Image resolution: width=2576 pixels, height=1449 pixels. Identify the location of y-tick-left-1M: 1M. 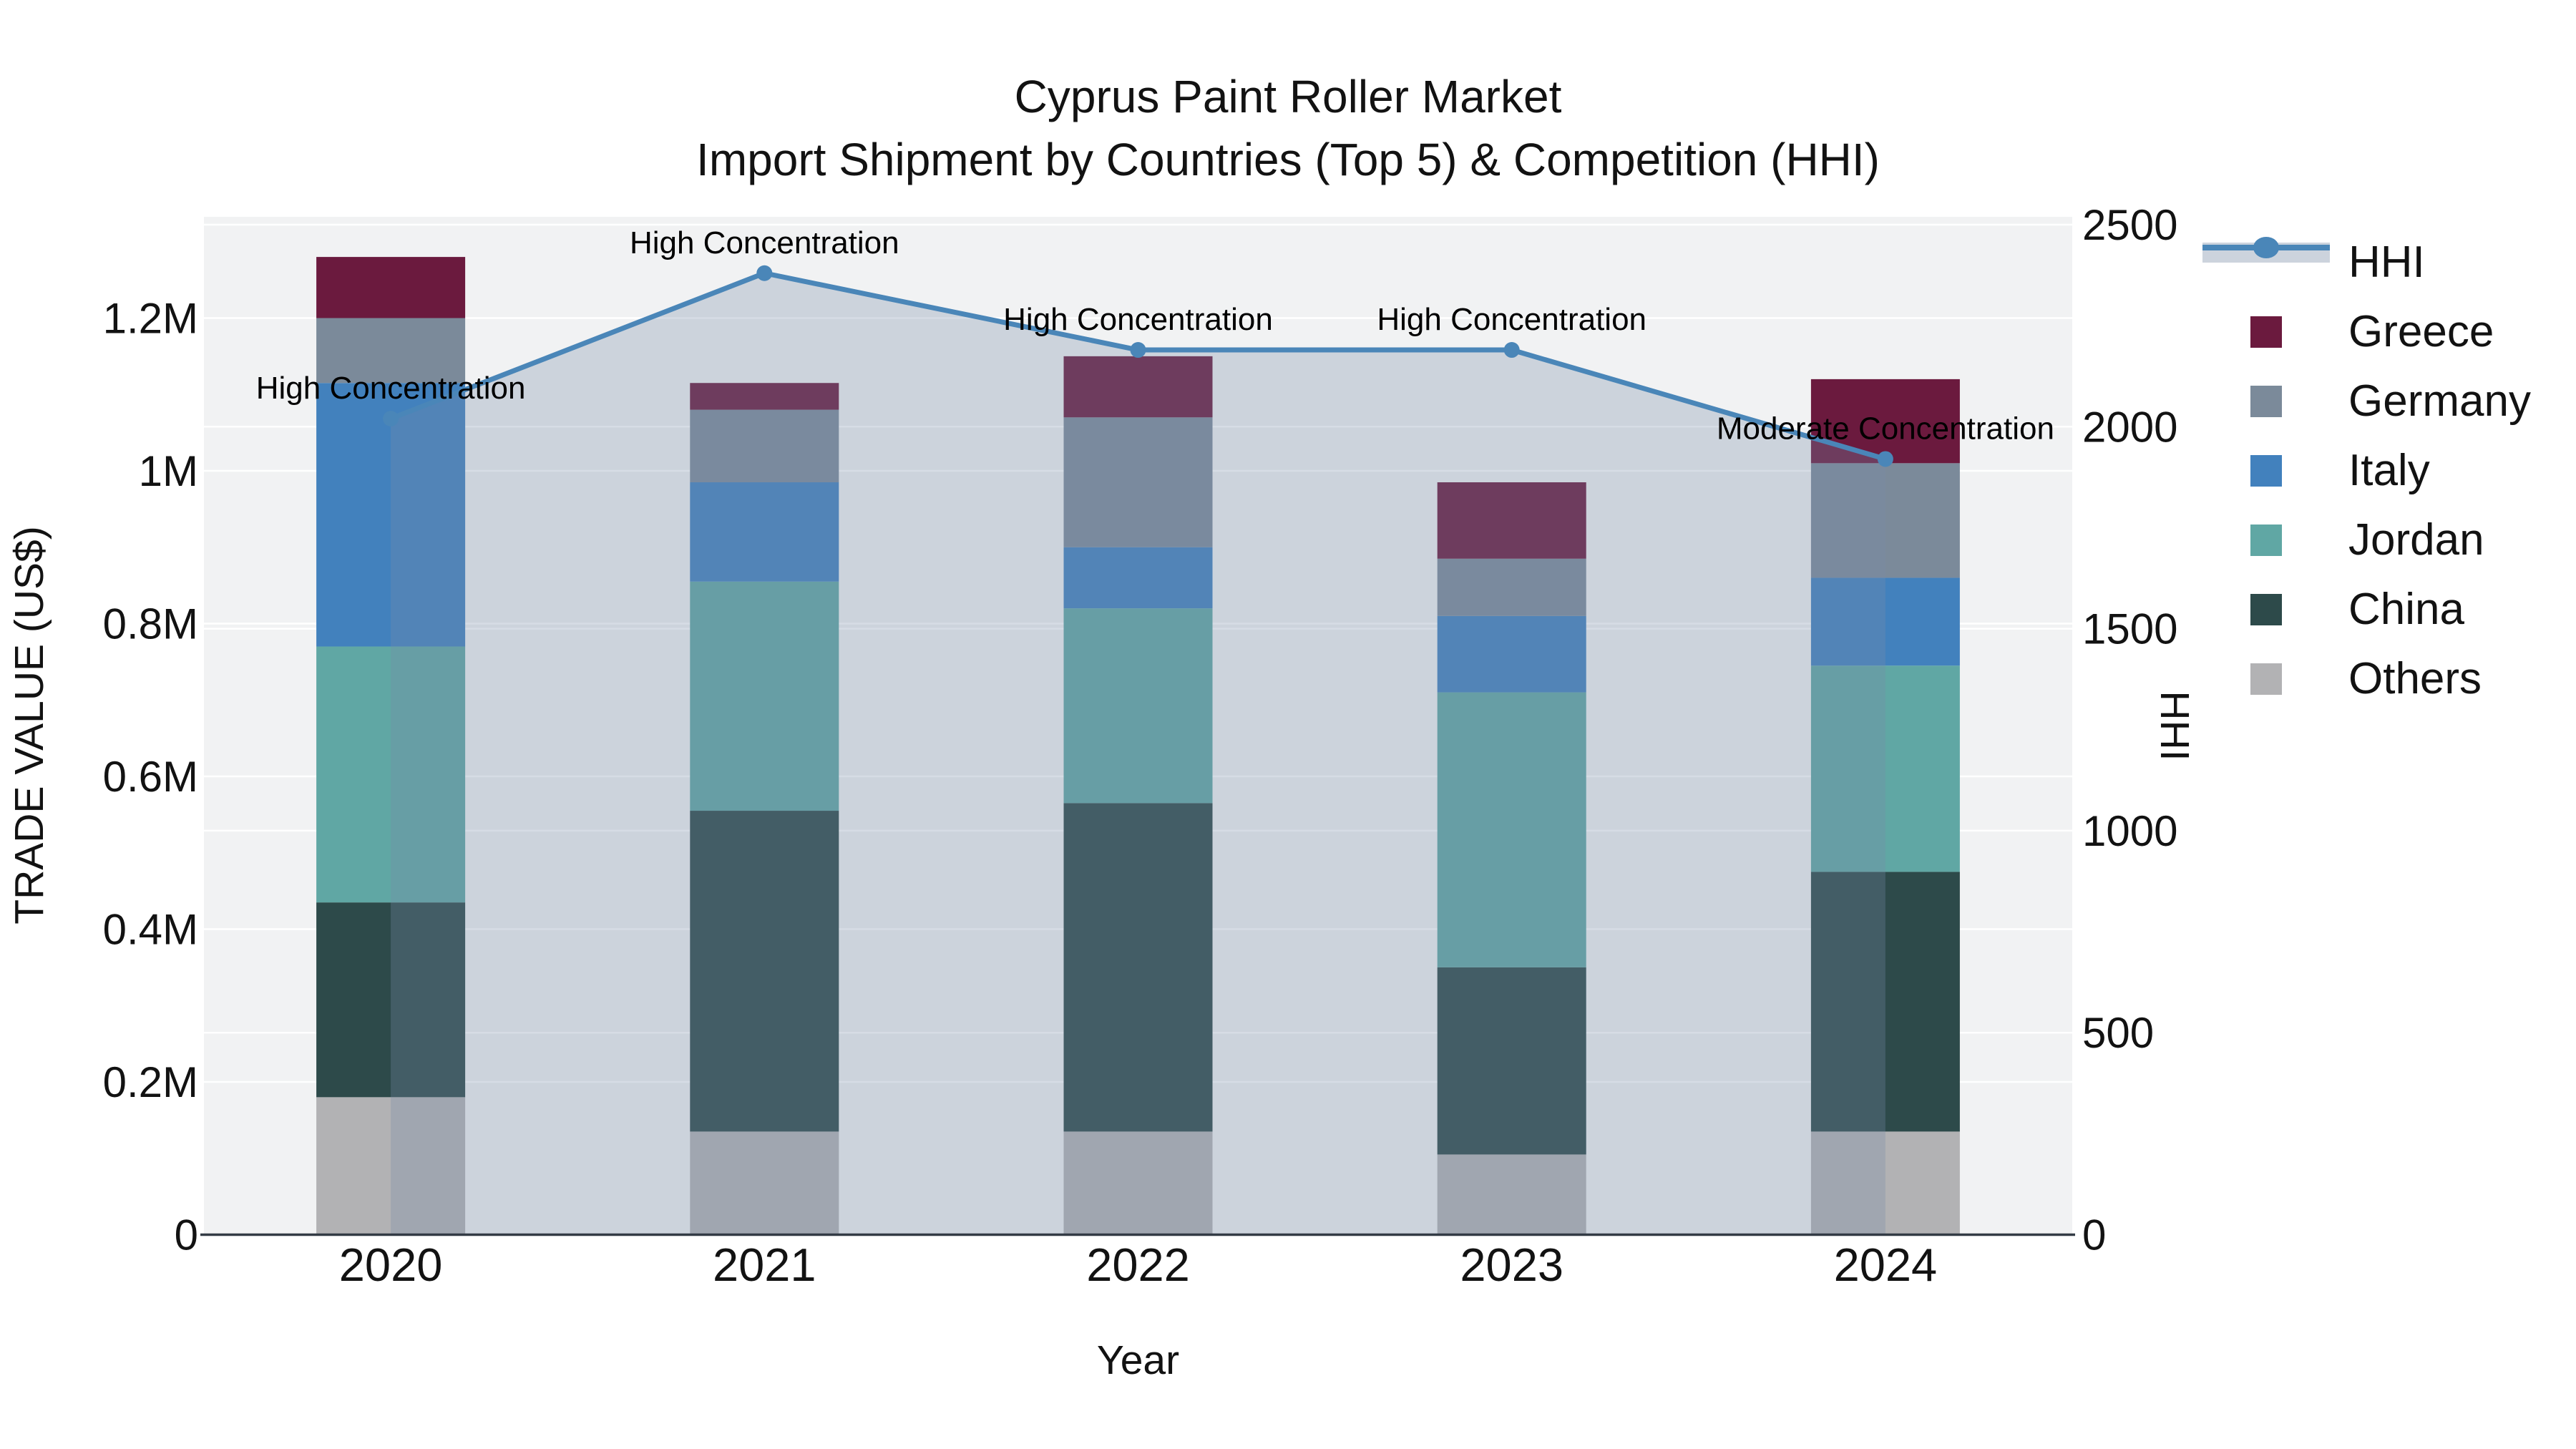
(168, 471).